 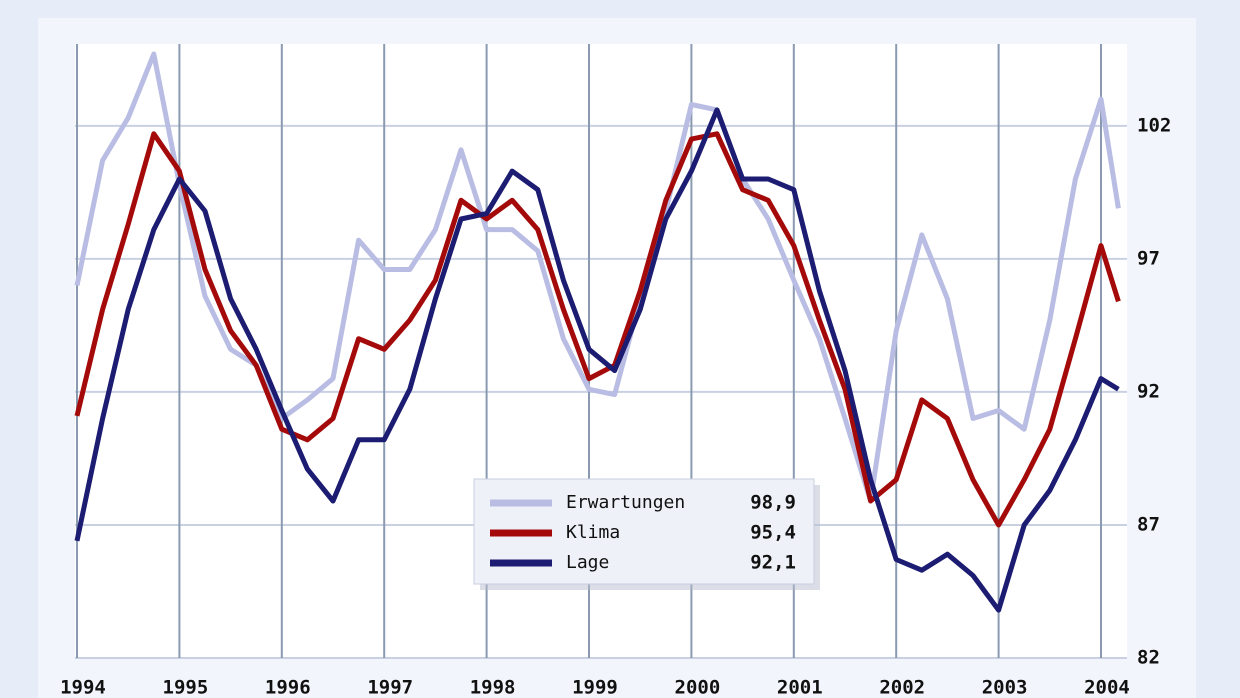 What do you see at coordinates (1107, 687) in the screenshot?
I see `x-tick-label: 2004` at bounding box center [1107, 687].